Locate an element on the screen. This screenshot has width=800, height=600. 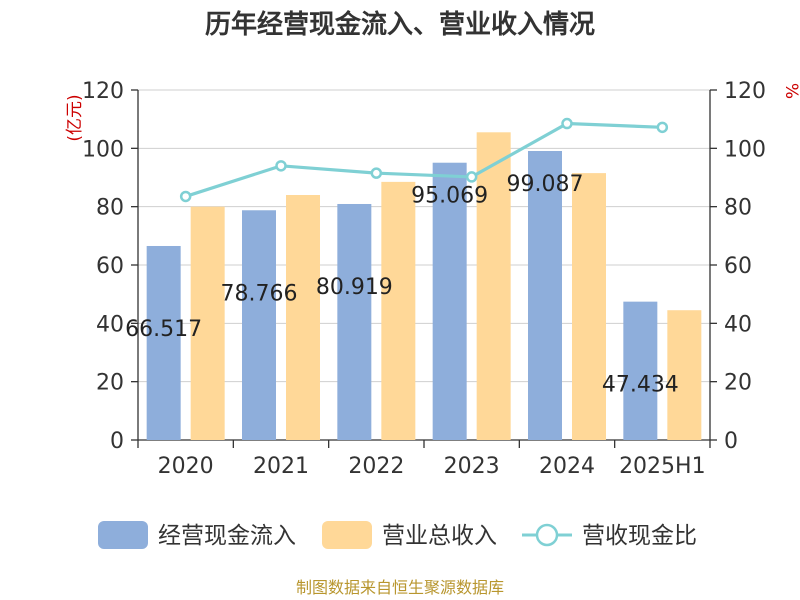
data-label: 47.434 is located at coordinates (640, 385).